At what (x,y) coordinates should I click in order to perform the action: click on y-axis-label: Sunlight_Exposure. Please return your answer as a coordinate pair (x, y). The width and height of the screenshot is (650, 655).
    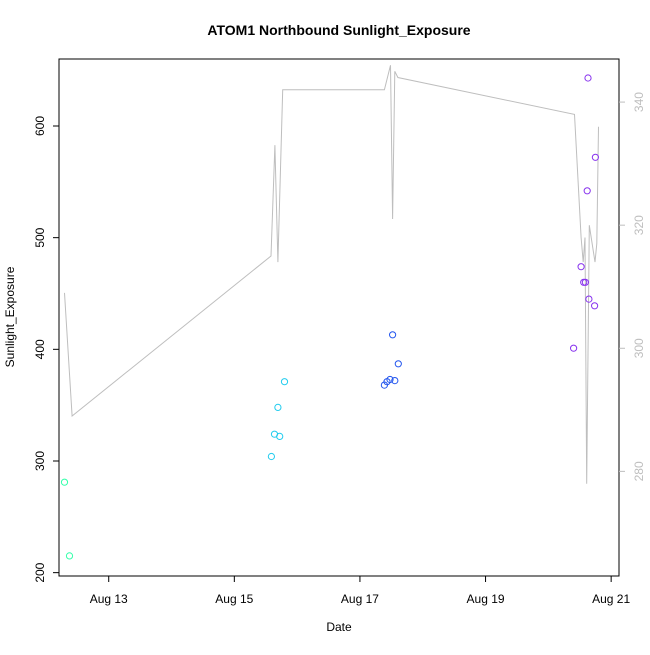
    Looking at the image, I should click on (10, 316).